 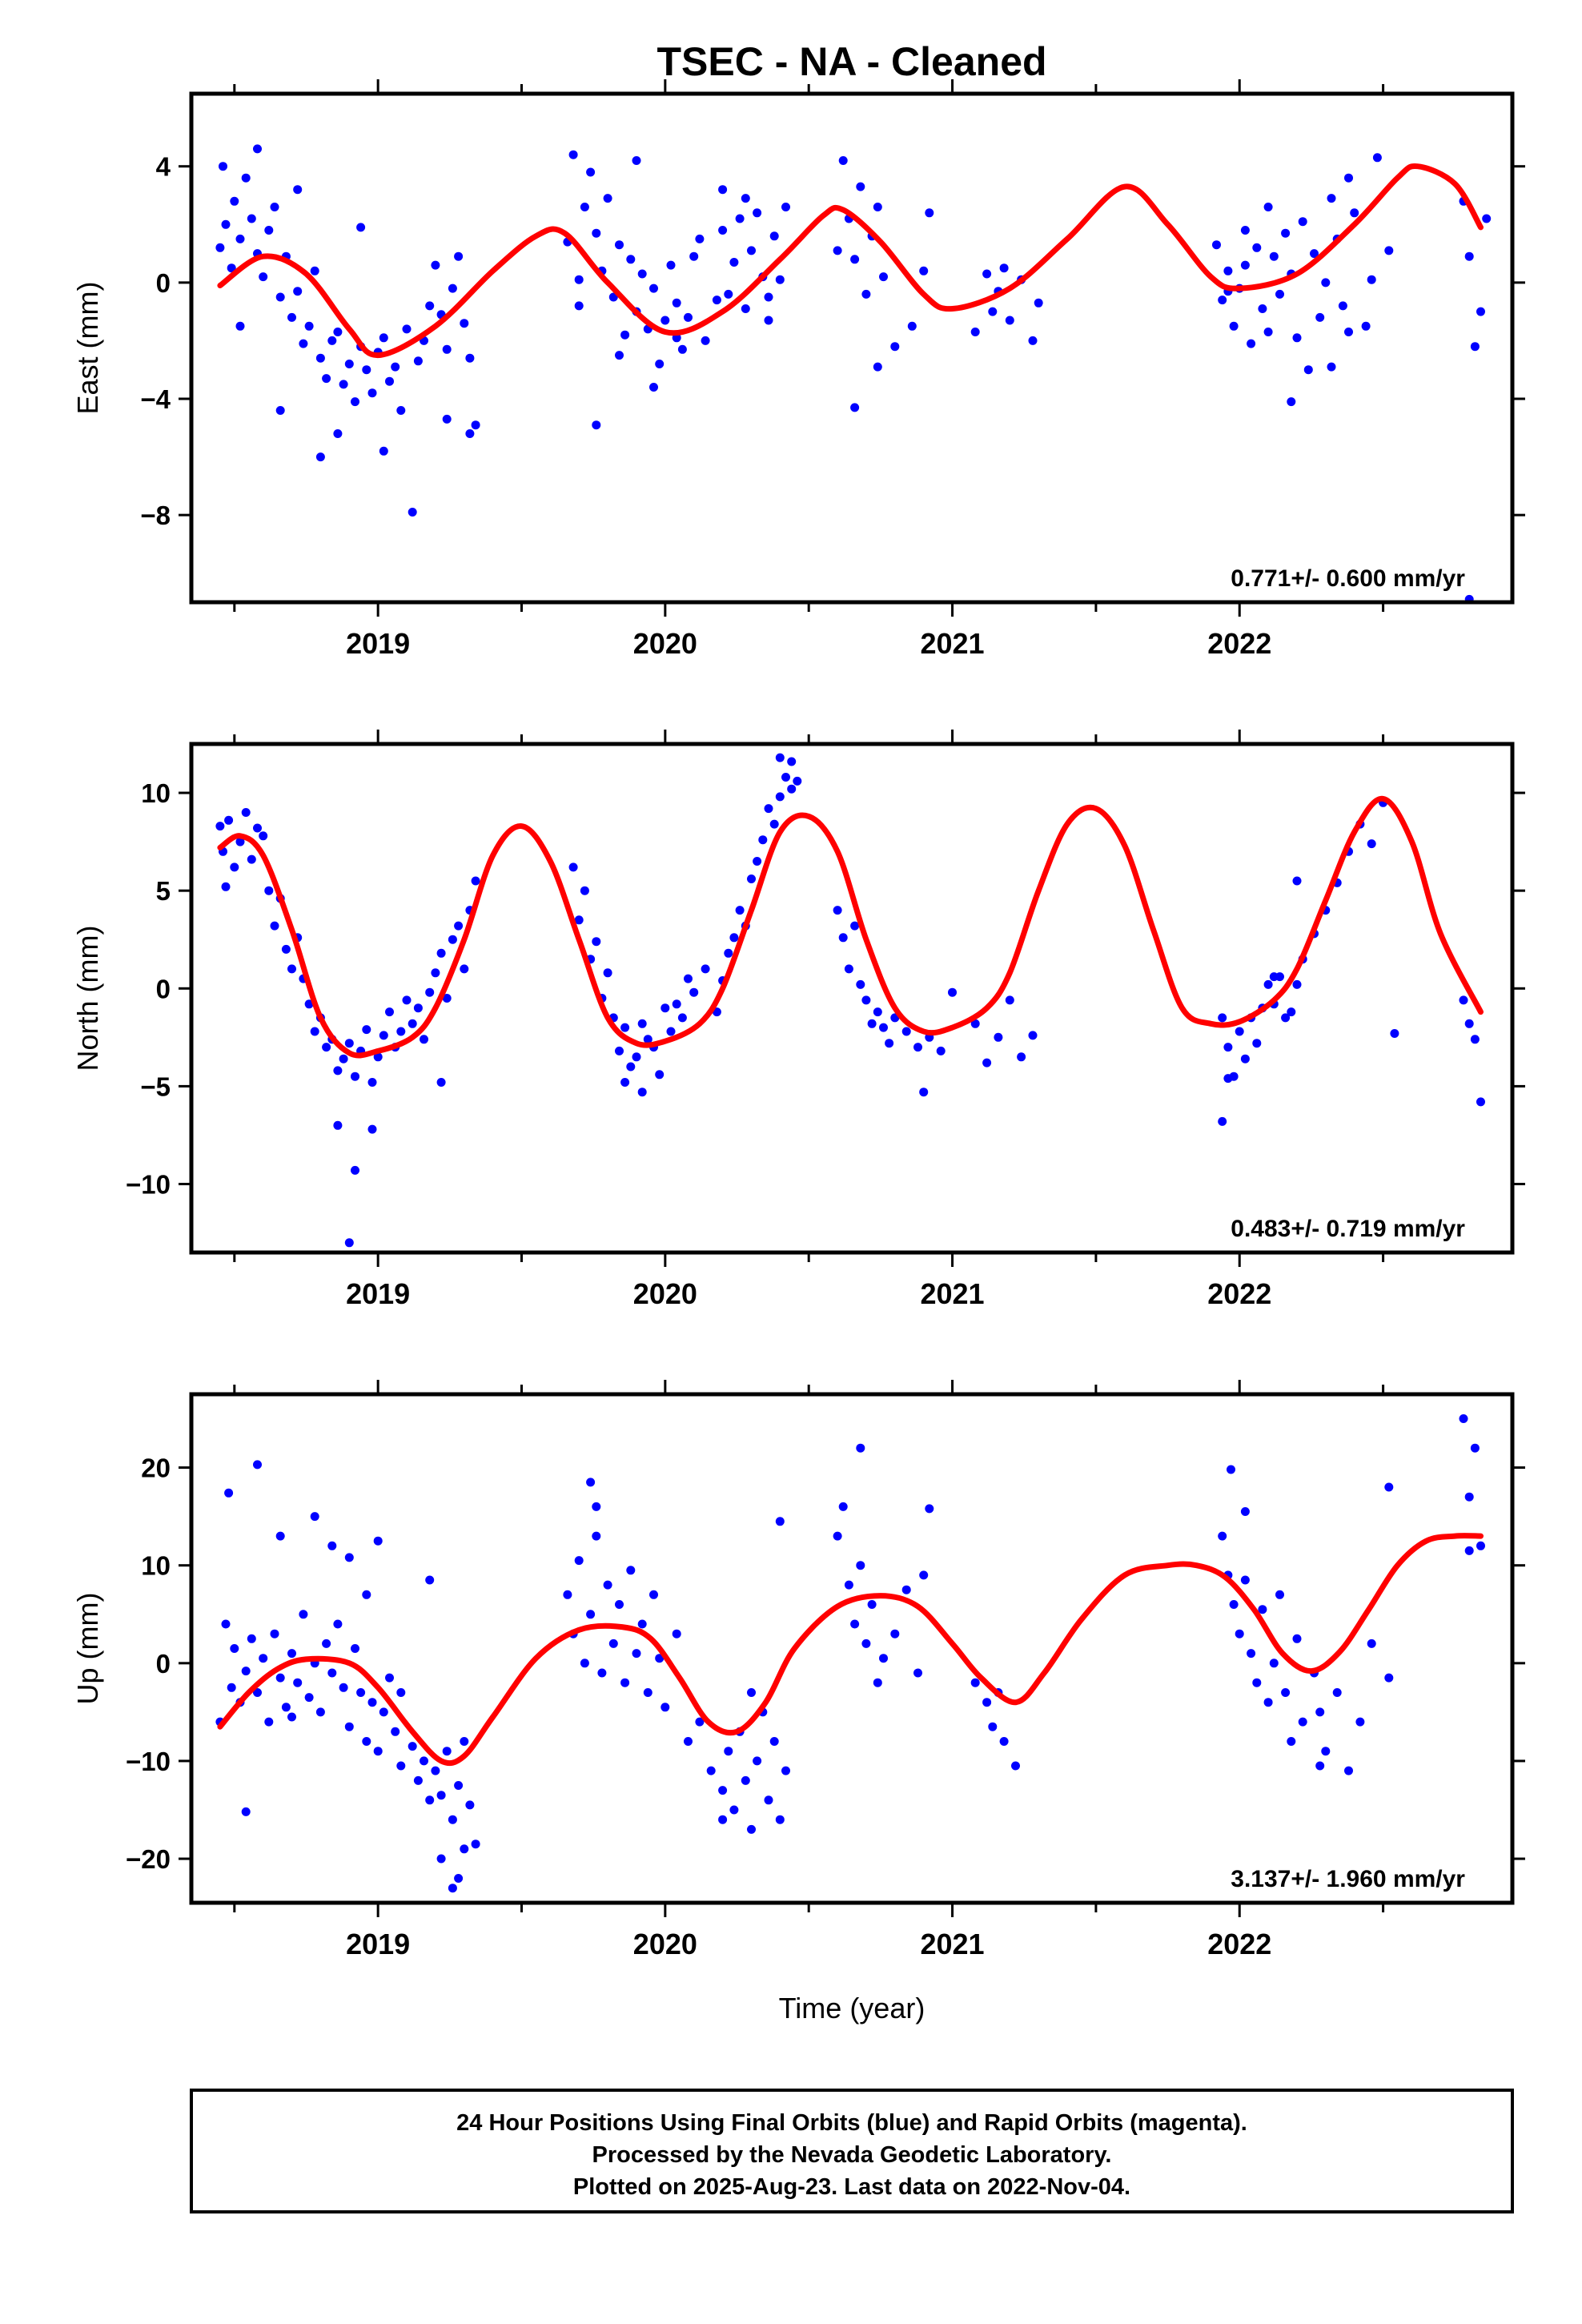 What do you see at coordinates (164, 283) in the screenshot?
I see `y-tick-label: 0` at bounding box center [164, 283].